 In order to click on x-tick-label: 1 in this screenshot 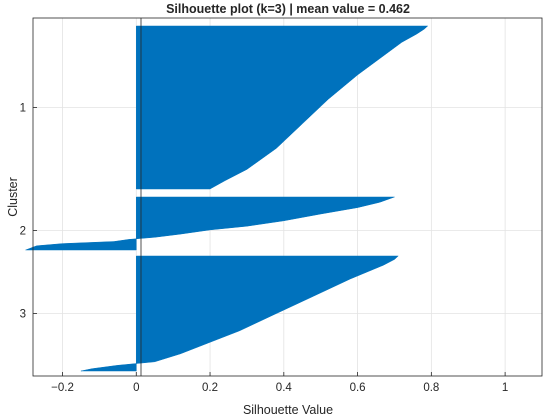, I will do `click(505, 388)`.